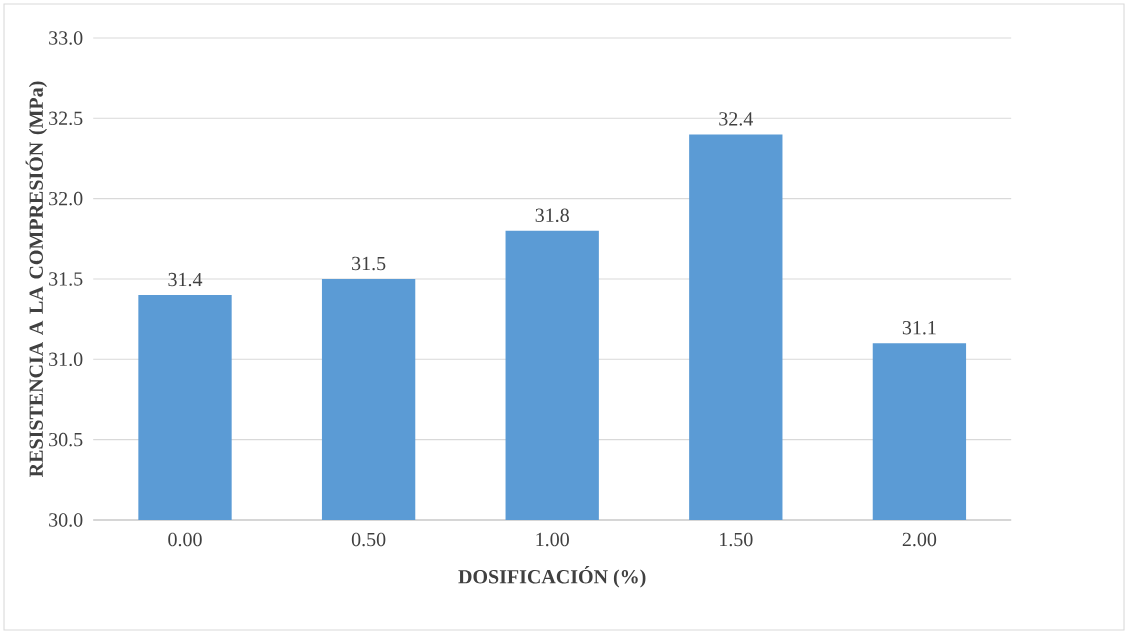 Image resolution: width=1128 pixels, height=634 pixels. I want to click on data-label: 31.1, so click(919, 328).